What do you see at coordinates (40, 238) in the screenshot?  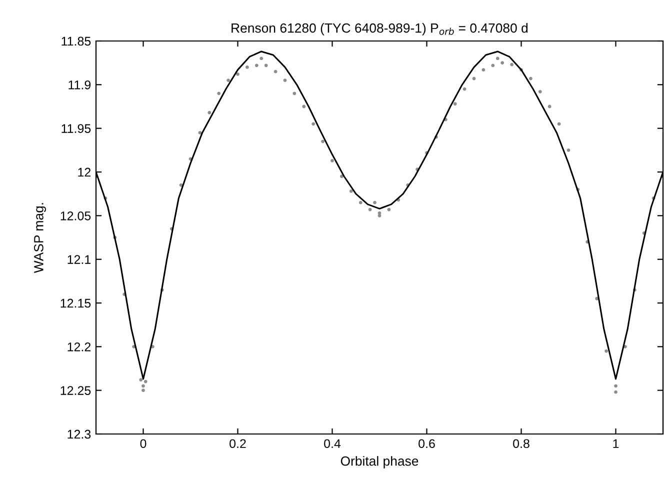 I see `y-axis-title: WASP mag.` at bounding box center [40, 238].